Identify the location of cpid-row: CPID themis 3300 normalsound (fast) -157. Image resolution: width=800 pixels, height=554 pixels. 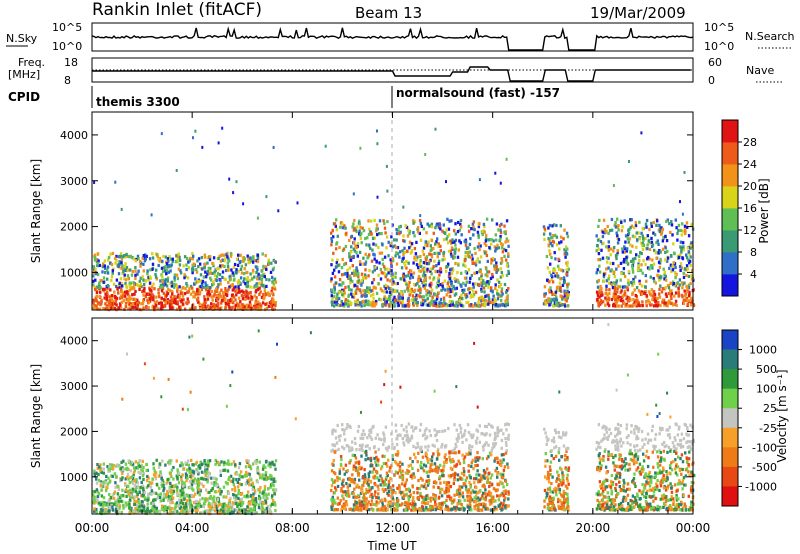
(284, 97).